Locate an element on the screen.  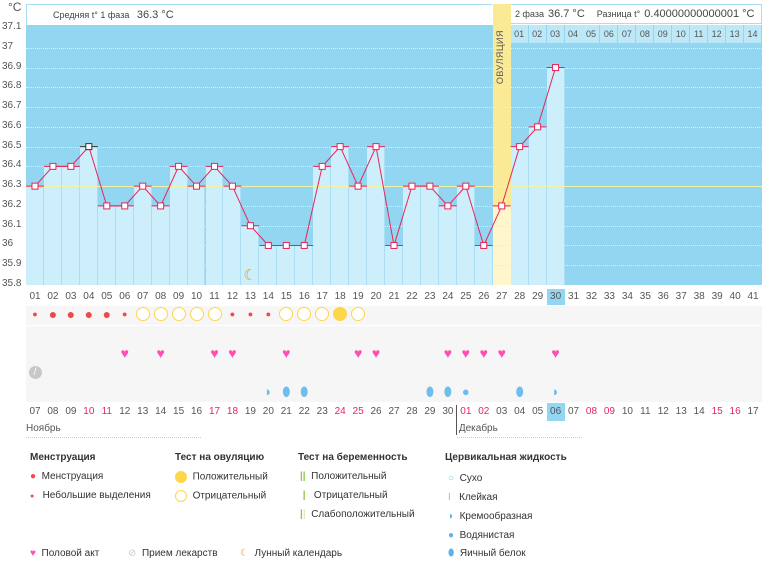
cycle-day-label: 15 is located at coordinates (286, 296).